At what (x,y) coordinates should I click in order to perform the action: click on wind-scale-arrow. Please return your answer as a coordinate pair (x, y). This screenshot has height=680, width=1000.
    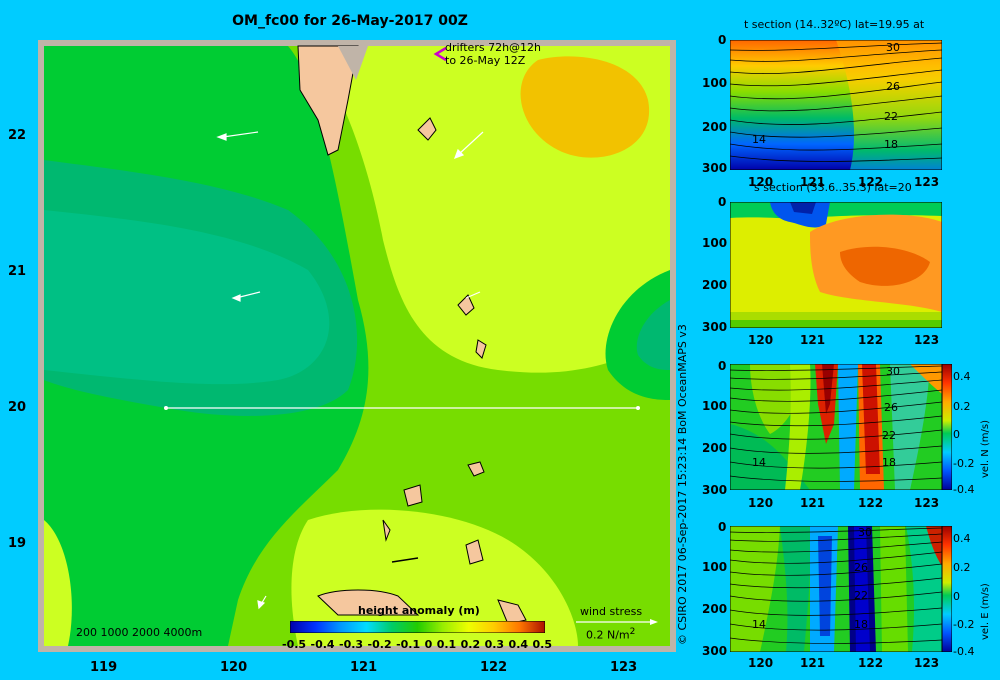
    Looking at the image, I should click on (617, 622).